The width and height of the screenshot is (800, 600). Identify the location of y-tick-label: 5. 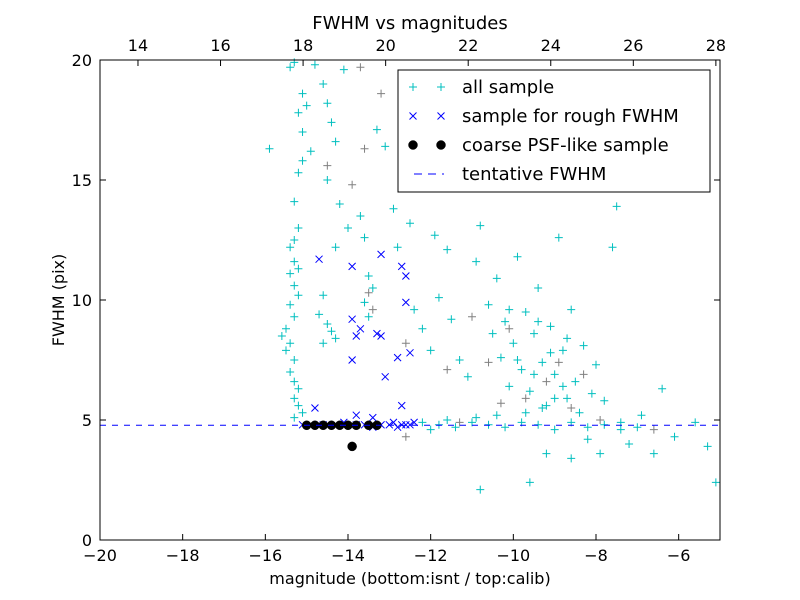
(87, 420).